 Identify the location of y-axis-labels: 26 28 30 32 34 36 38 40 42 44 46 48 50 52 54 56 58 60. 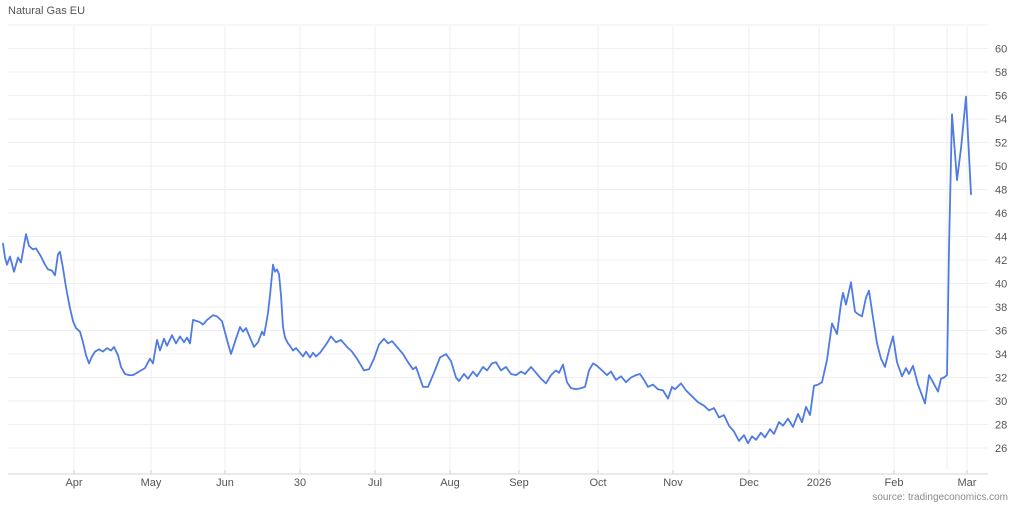
(1001, 250).